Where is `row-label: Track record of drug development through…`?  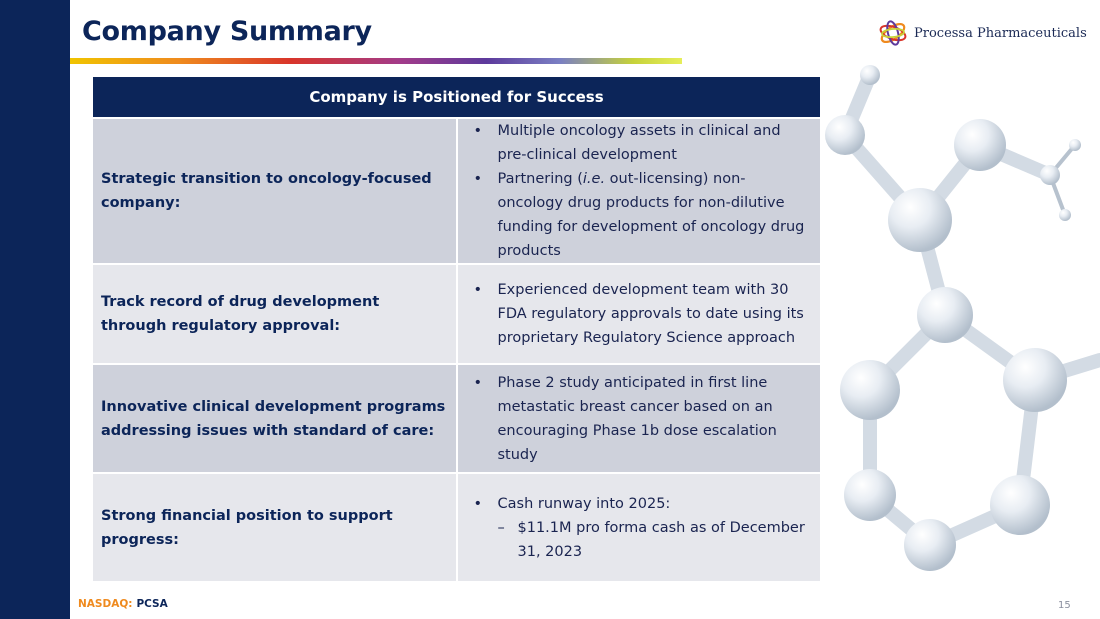
row-label: Track record of drug development through… is located at coordinates (275, 314).